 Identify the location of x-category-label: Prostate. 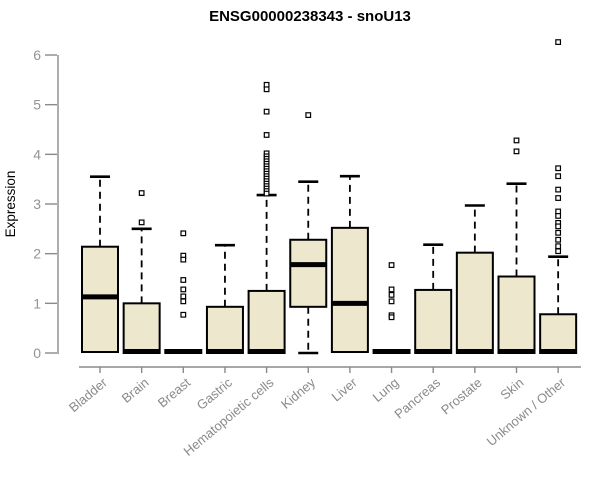
(461, 396).